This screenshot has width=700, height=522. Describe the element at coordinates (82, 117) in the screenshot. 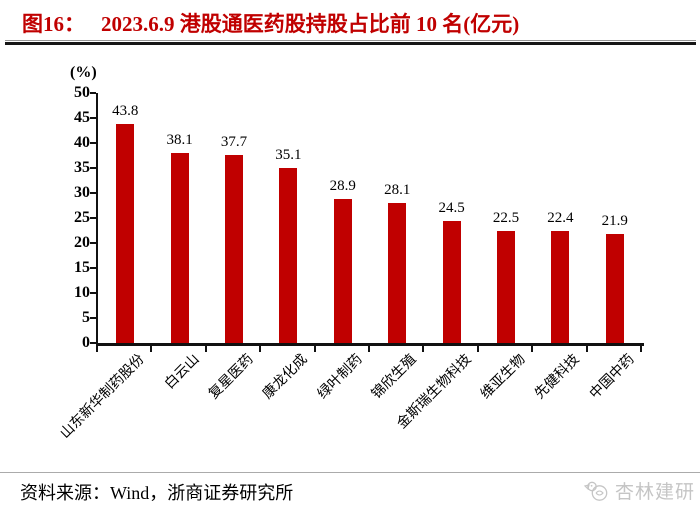

I see `y-tick-label: 45` at that location.